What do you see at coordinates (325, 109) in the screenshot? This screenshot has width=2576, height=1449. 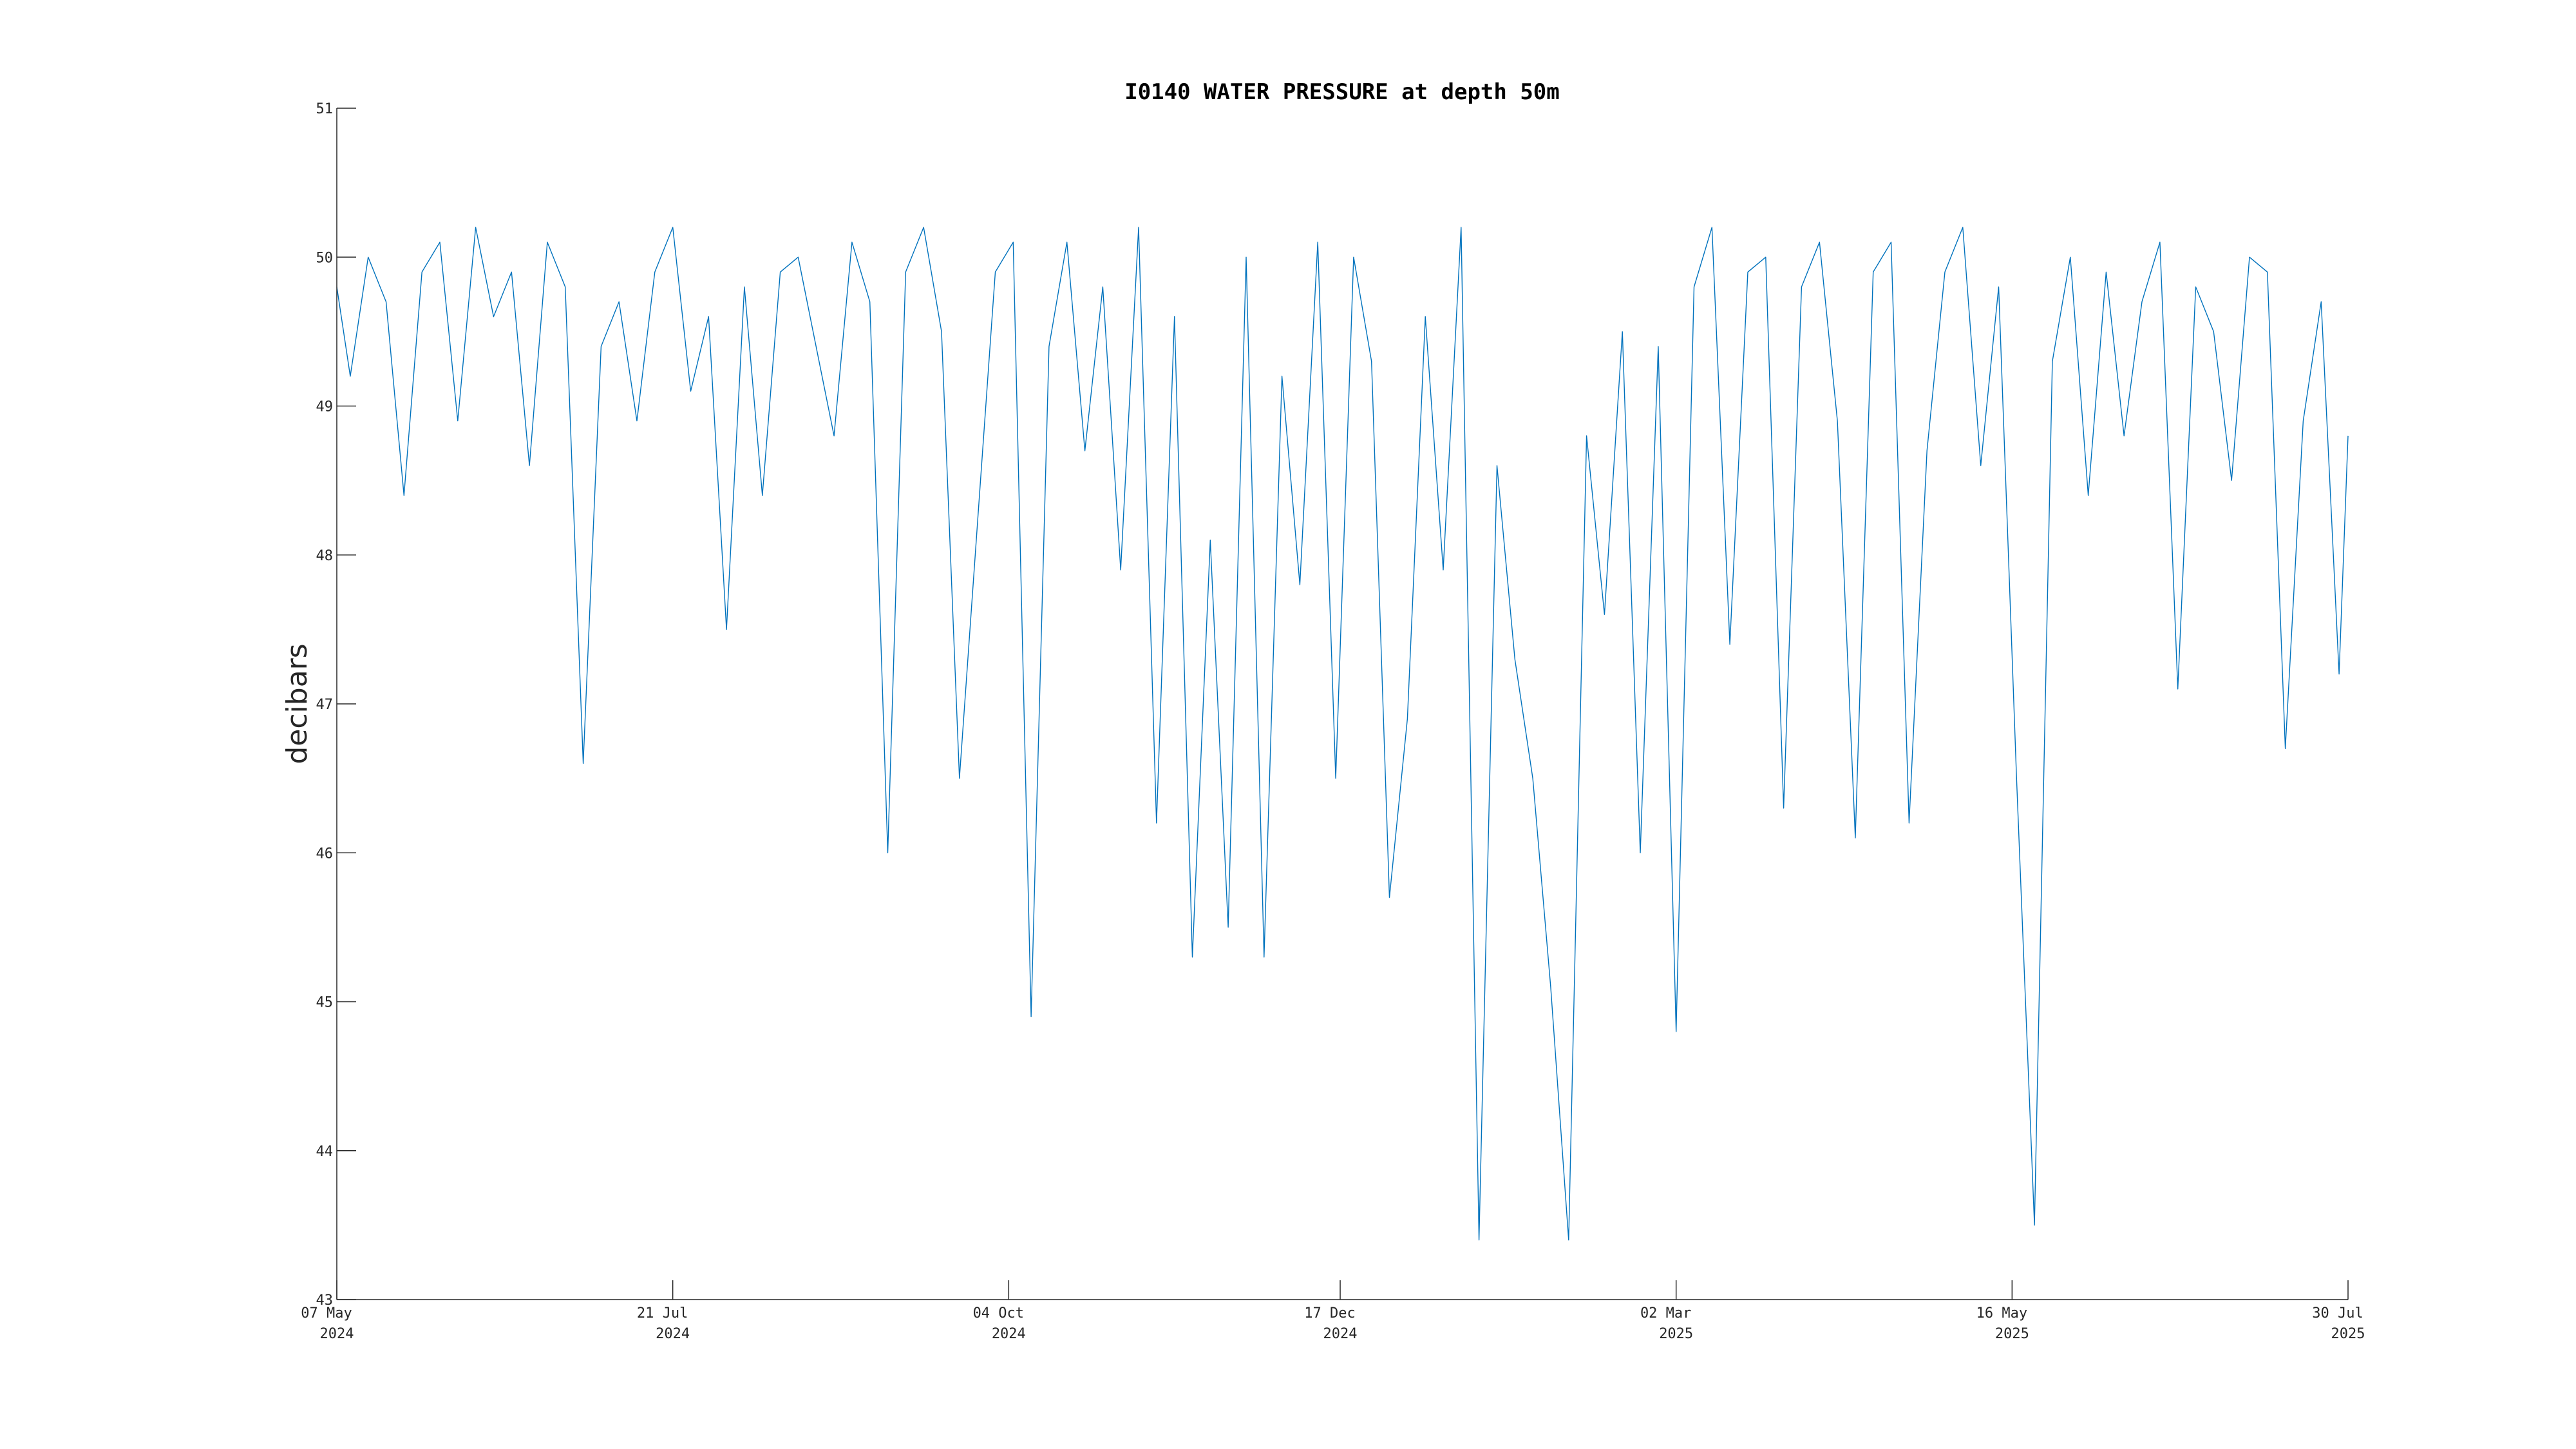 I see `y-tick-label: 51` at bounding box center [325, 109].